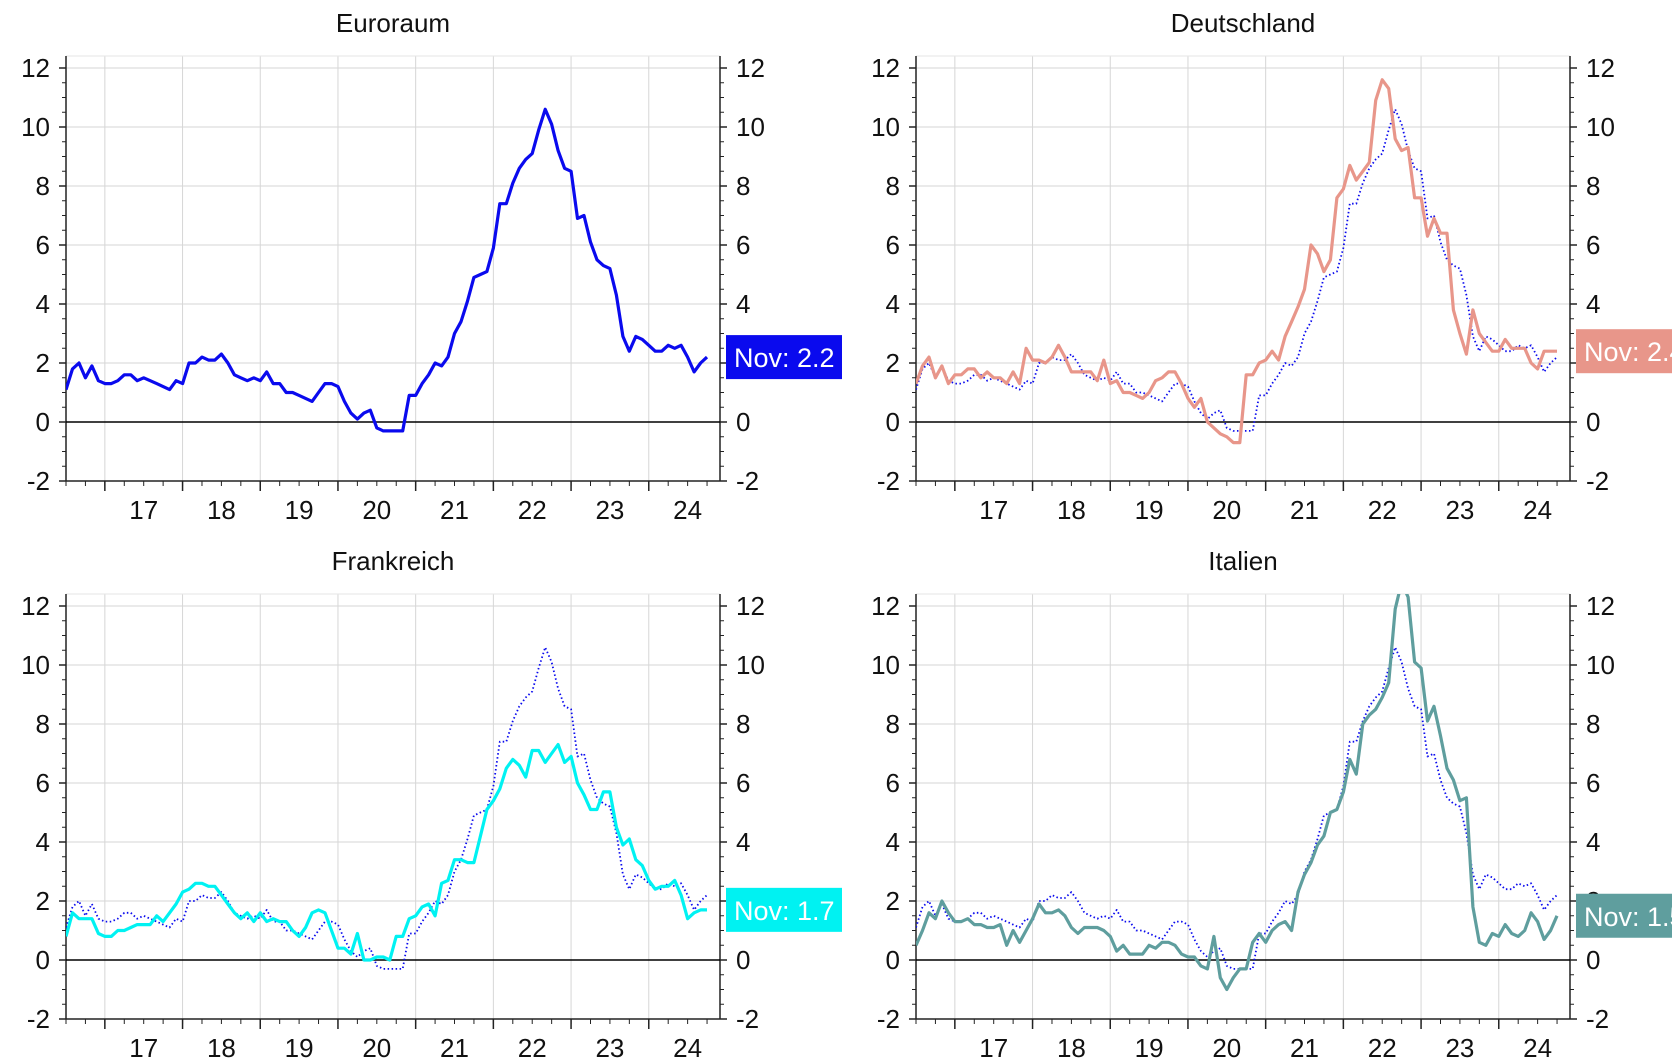 The height and width of the screenshot is (1062, 1672). I want to click on chart-title: Frankreich, so click(393, 561).